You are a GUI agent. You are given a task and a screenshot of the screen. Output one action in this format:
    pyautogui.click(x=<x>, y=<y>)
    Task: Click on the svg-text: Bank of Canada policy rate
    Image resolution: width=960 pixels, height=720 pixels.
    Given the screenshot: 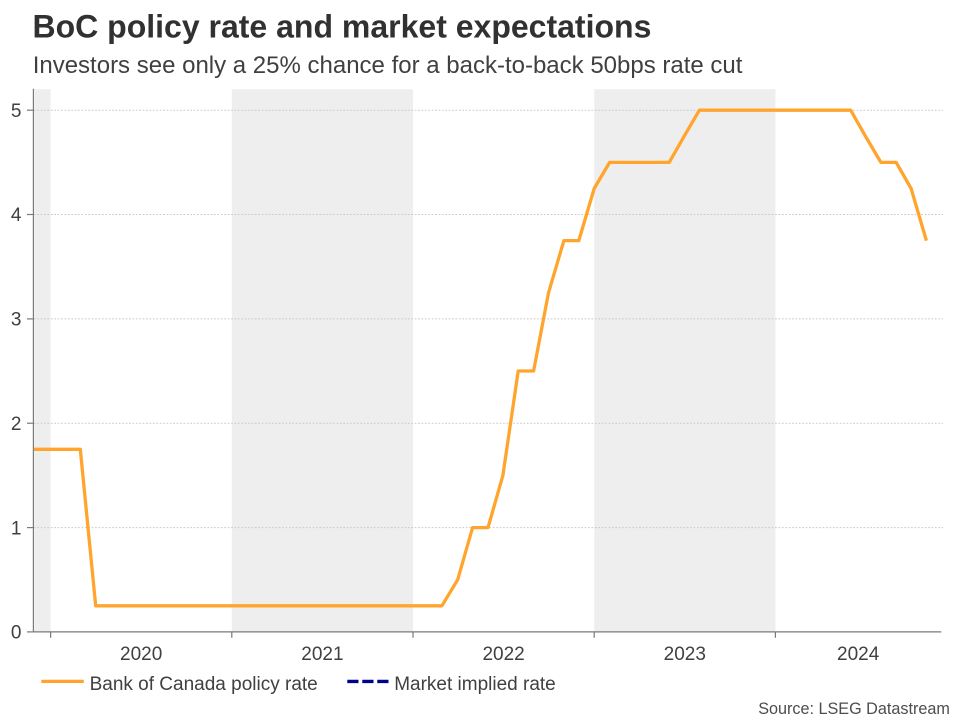 What is the action you would take?
    pyautogui.click(x=204, y=684)
    